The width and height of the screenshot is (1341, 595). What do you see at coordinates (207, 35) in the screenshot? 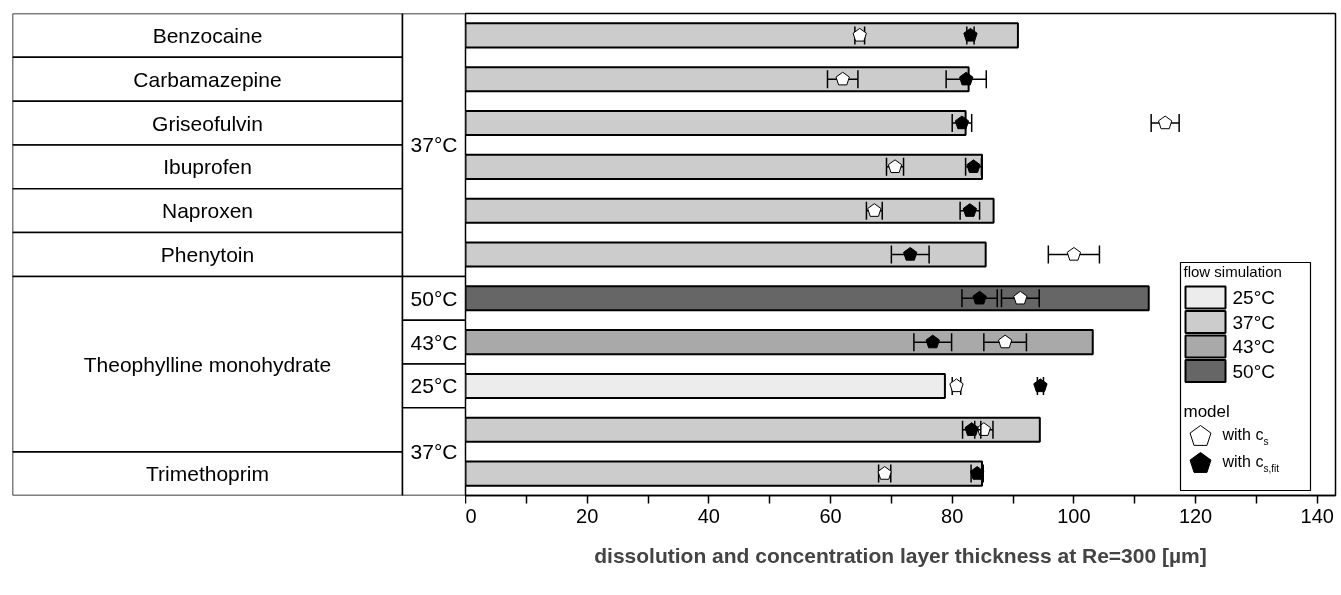
I see `y-tick-label: Benzocaine` at bounding box center [207, 35].